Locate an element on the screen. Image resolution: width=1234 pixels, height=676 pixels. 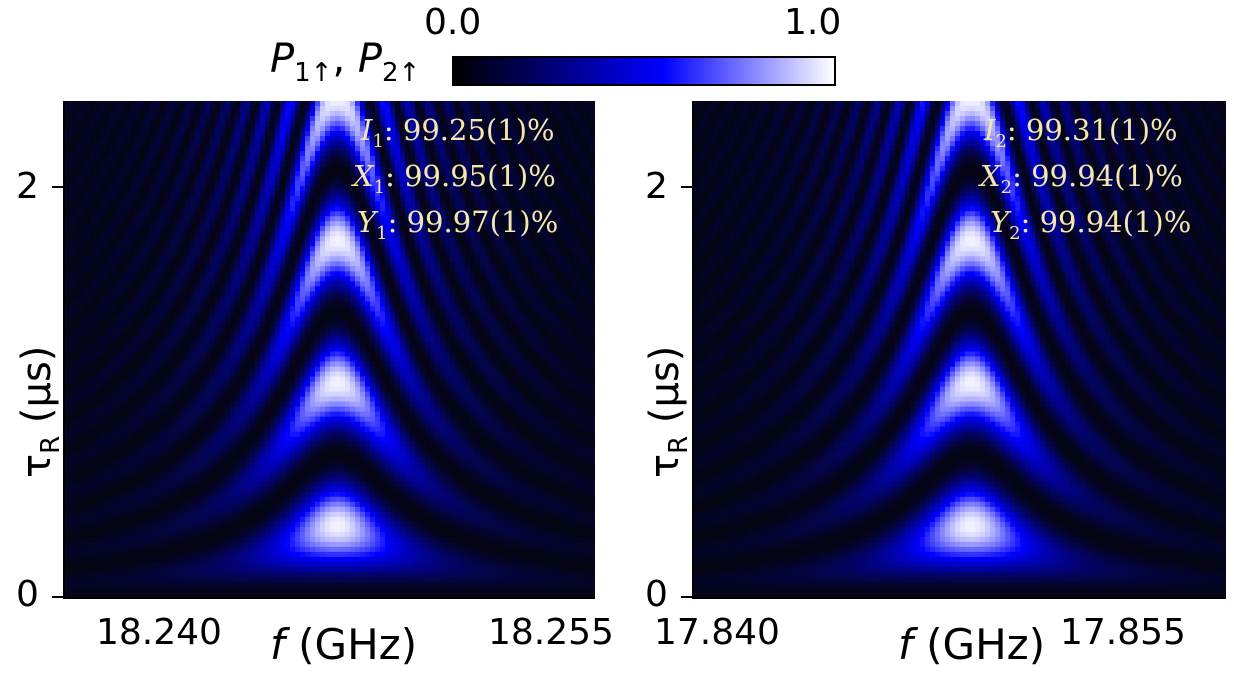
colorbar-min-label: 0.0 is located at coordinates (452, 22).